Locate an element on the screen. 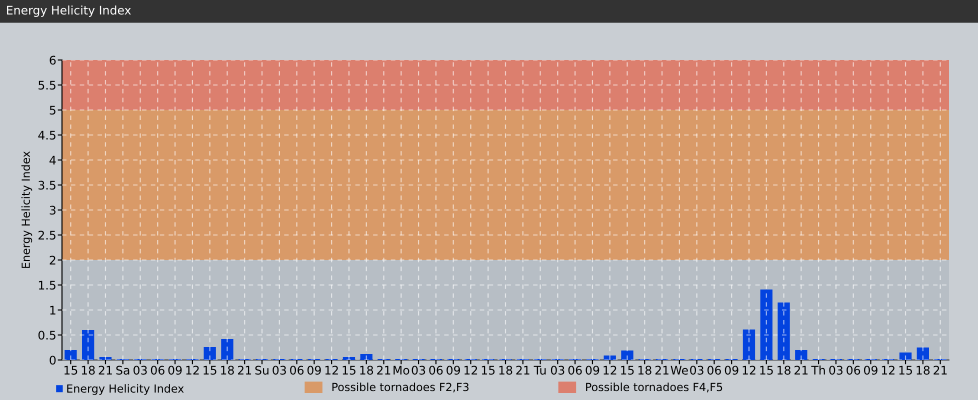  y-tick-label: 2.5 is located at coordinates (47, 235).